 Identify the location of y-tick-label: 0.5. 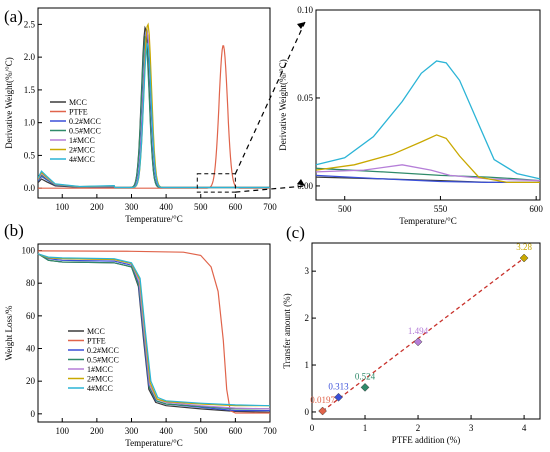
(30, 155).